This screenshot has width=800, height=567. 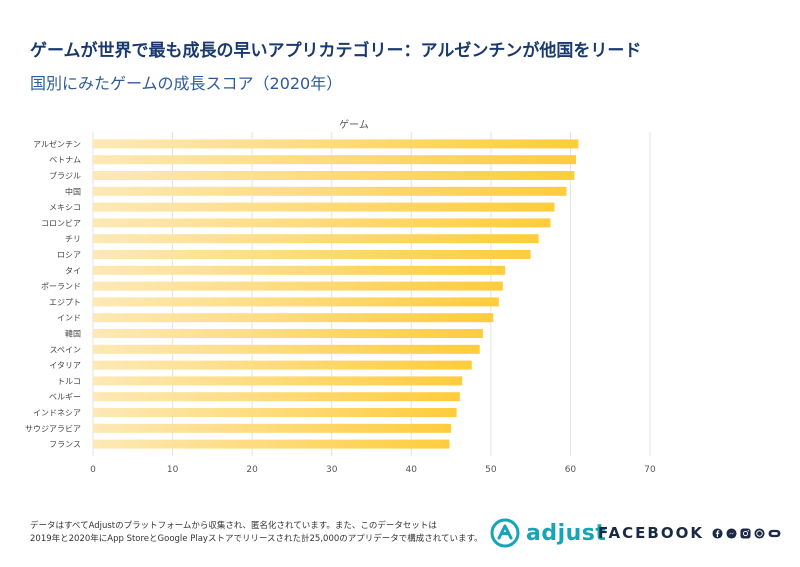 I want to click on category-label: ベルギー, so click(x=65, y=397).